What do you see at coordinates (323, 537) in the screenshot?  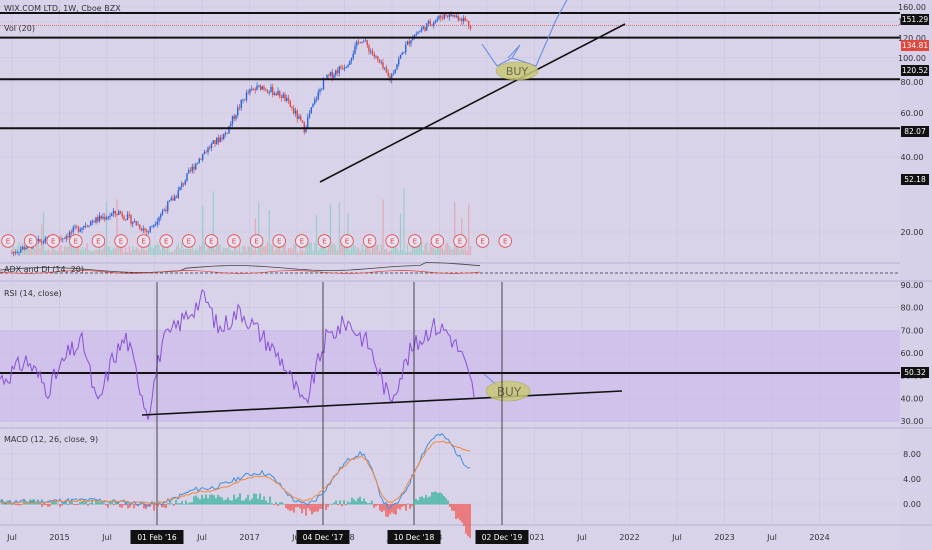 I see `marker-date-tag` at bounding box center [323, 537].